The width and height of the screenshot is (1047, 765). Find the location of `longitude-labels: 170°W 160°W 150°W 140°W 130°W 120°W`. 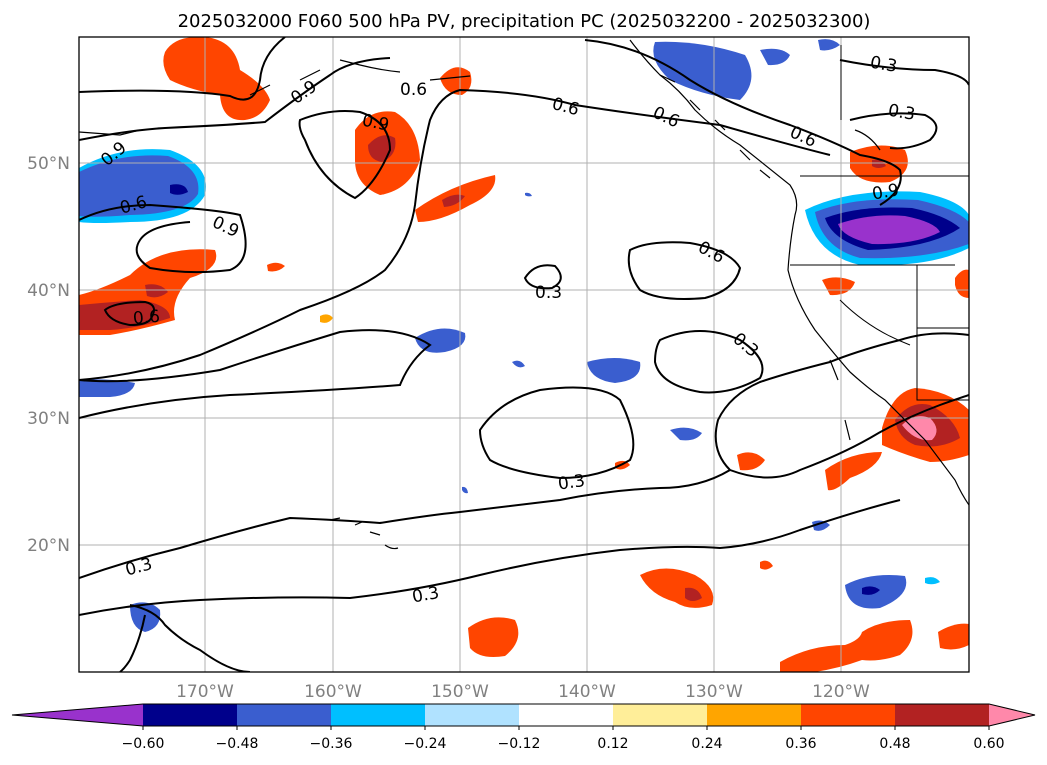

longitude-labels: 170°W 160°W 150°W 140°W 130°W 120°W is located at coordinates (523, 692).